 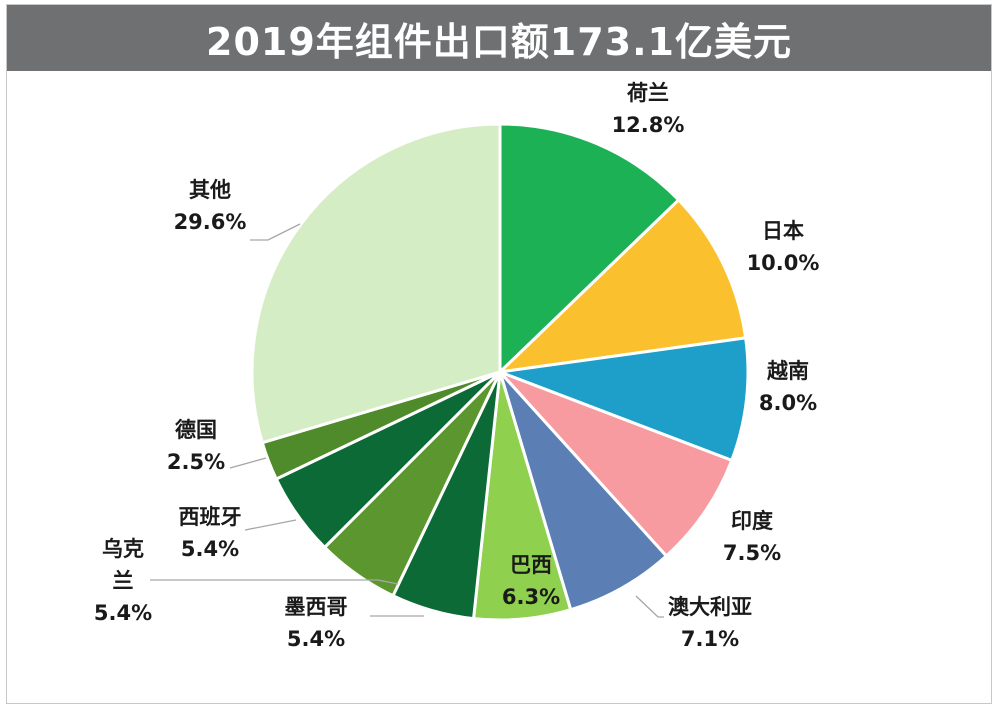 What do you see at coordinates (788, 387) in the screenshot?
I see `slice-label: 越南 8.0%` at bounding box center [788, 387].